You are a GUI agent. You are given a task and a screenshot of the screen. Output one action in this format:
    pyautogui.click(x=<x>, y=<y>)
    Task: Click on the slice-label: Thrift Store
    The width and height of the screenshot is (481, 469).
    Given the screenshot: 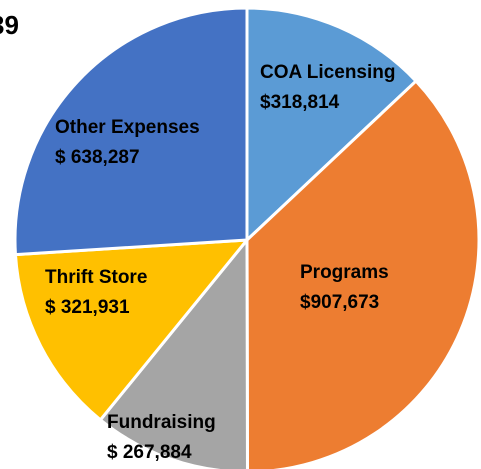 What is the action you would take?
    pyautogui.click(x=96, y=277)
    